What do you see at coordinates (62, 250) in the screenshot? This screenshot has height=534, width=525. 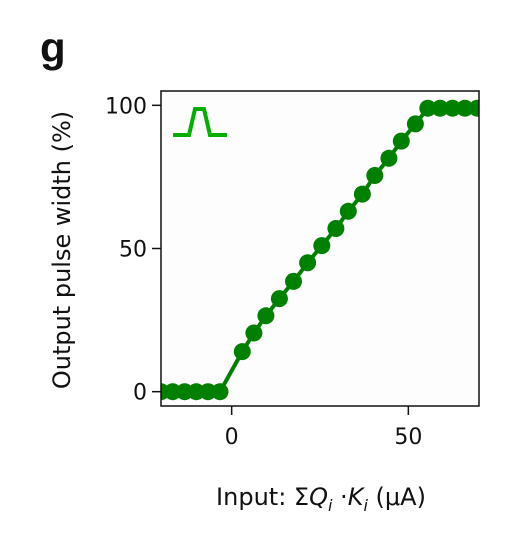 I see `y-axis-label: Output pulse width (%)` at bounding box center [62, 250].